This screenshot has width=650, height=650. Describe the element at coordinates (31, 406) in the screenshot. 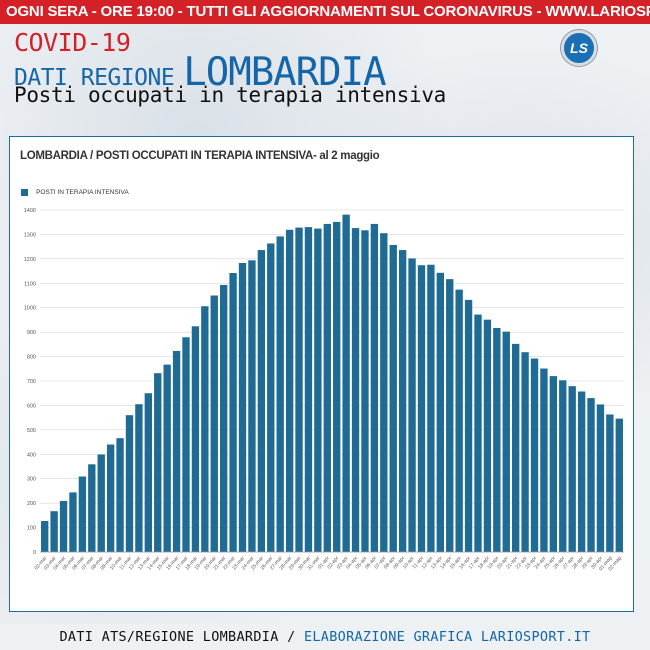

I see `y-tick-label: 600` at that location.